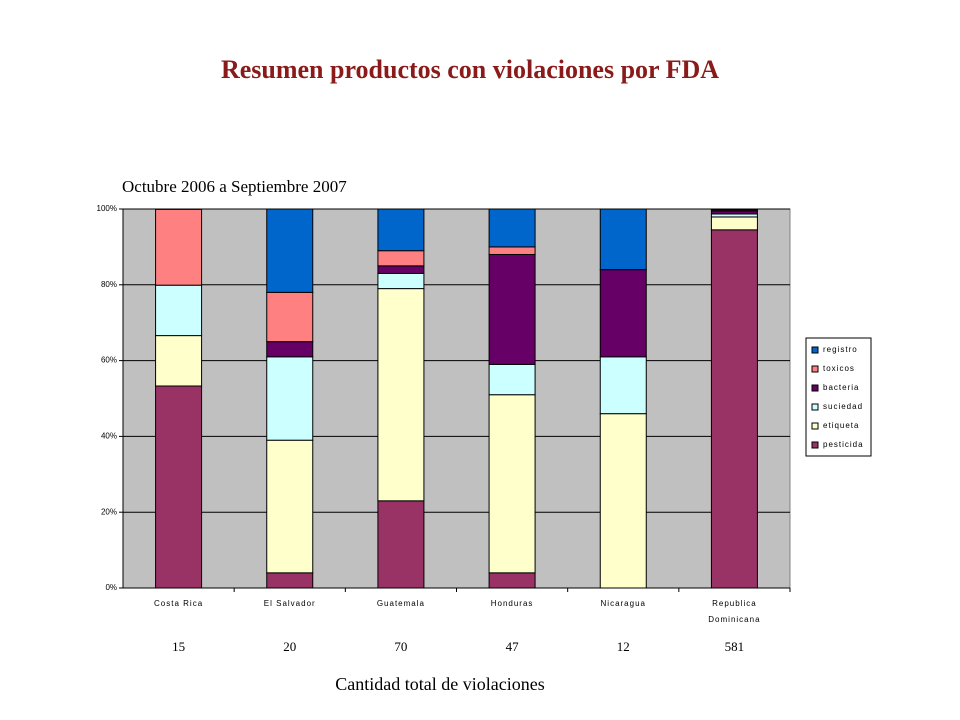  I want to click on legend-label: suciedad, so click(843, 406).